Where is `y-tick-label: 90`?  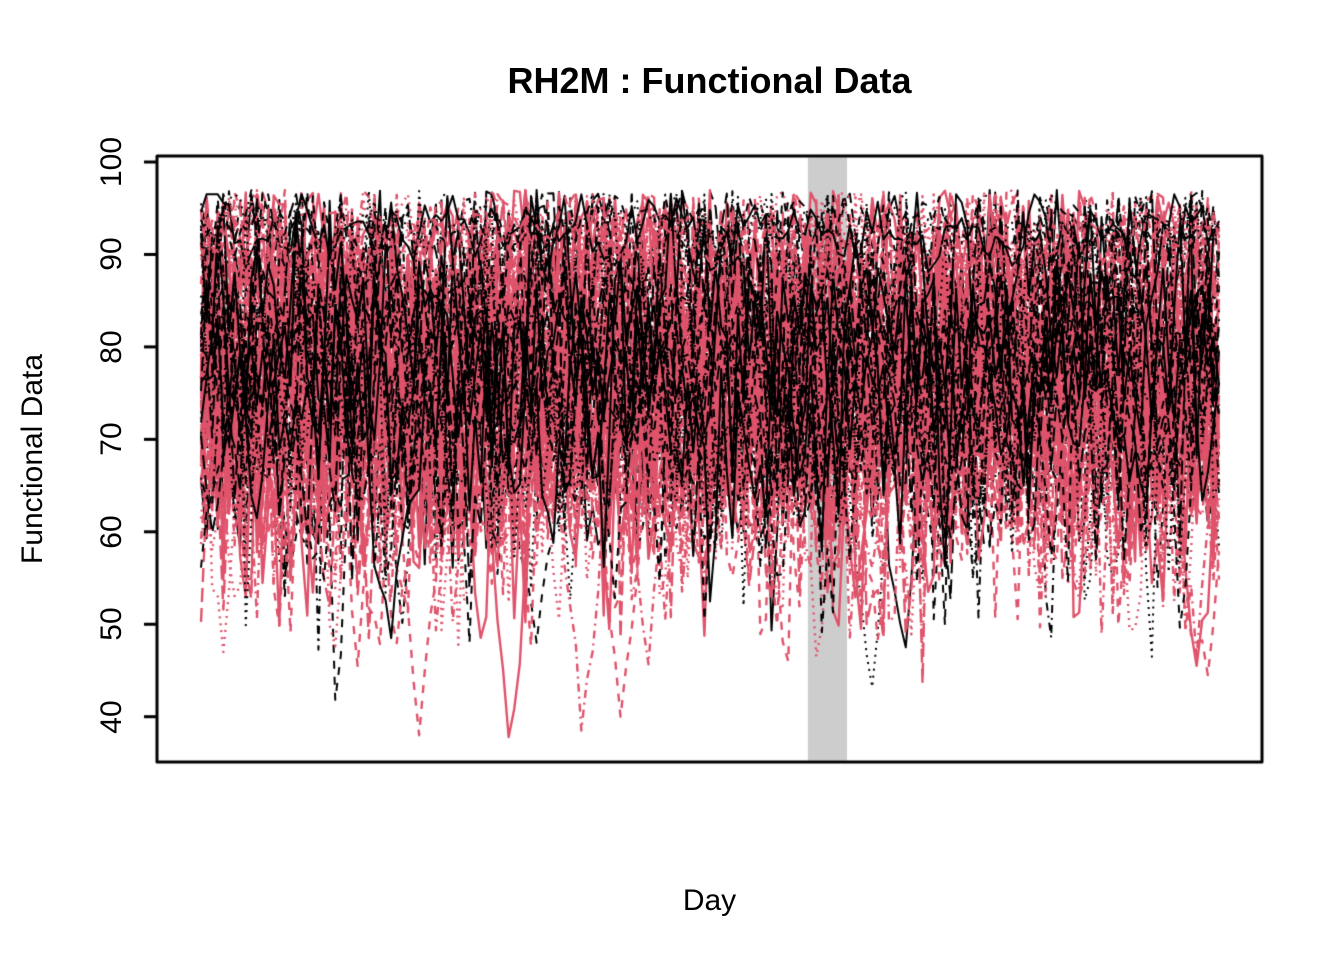
y-tick-label: 90 is located at coordinates (111, 254).